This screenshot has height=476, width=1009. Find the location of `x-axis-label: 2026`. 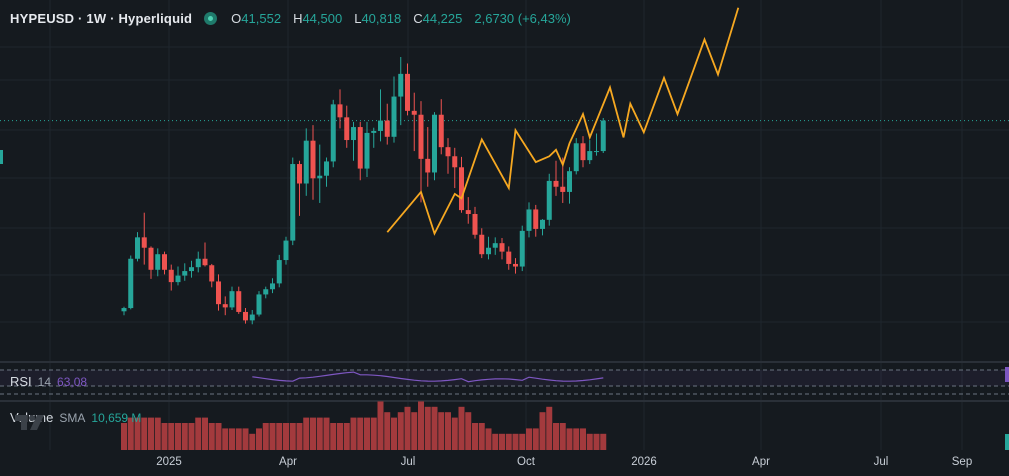

x-axis-label: 2026 is located at coordinates (644, 462).